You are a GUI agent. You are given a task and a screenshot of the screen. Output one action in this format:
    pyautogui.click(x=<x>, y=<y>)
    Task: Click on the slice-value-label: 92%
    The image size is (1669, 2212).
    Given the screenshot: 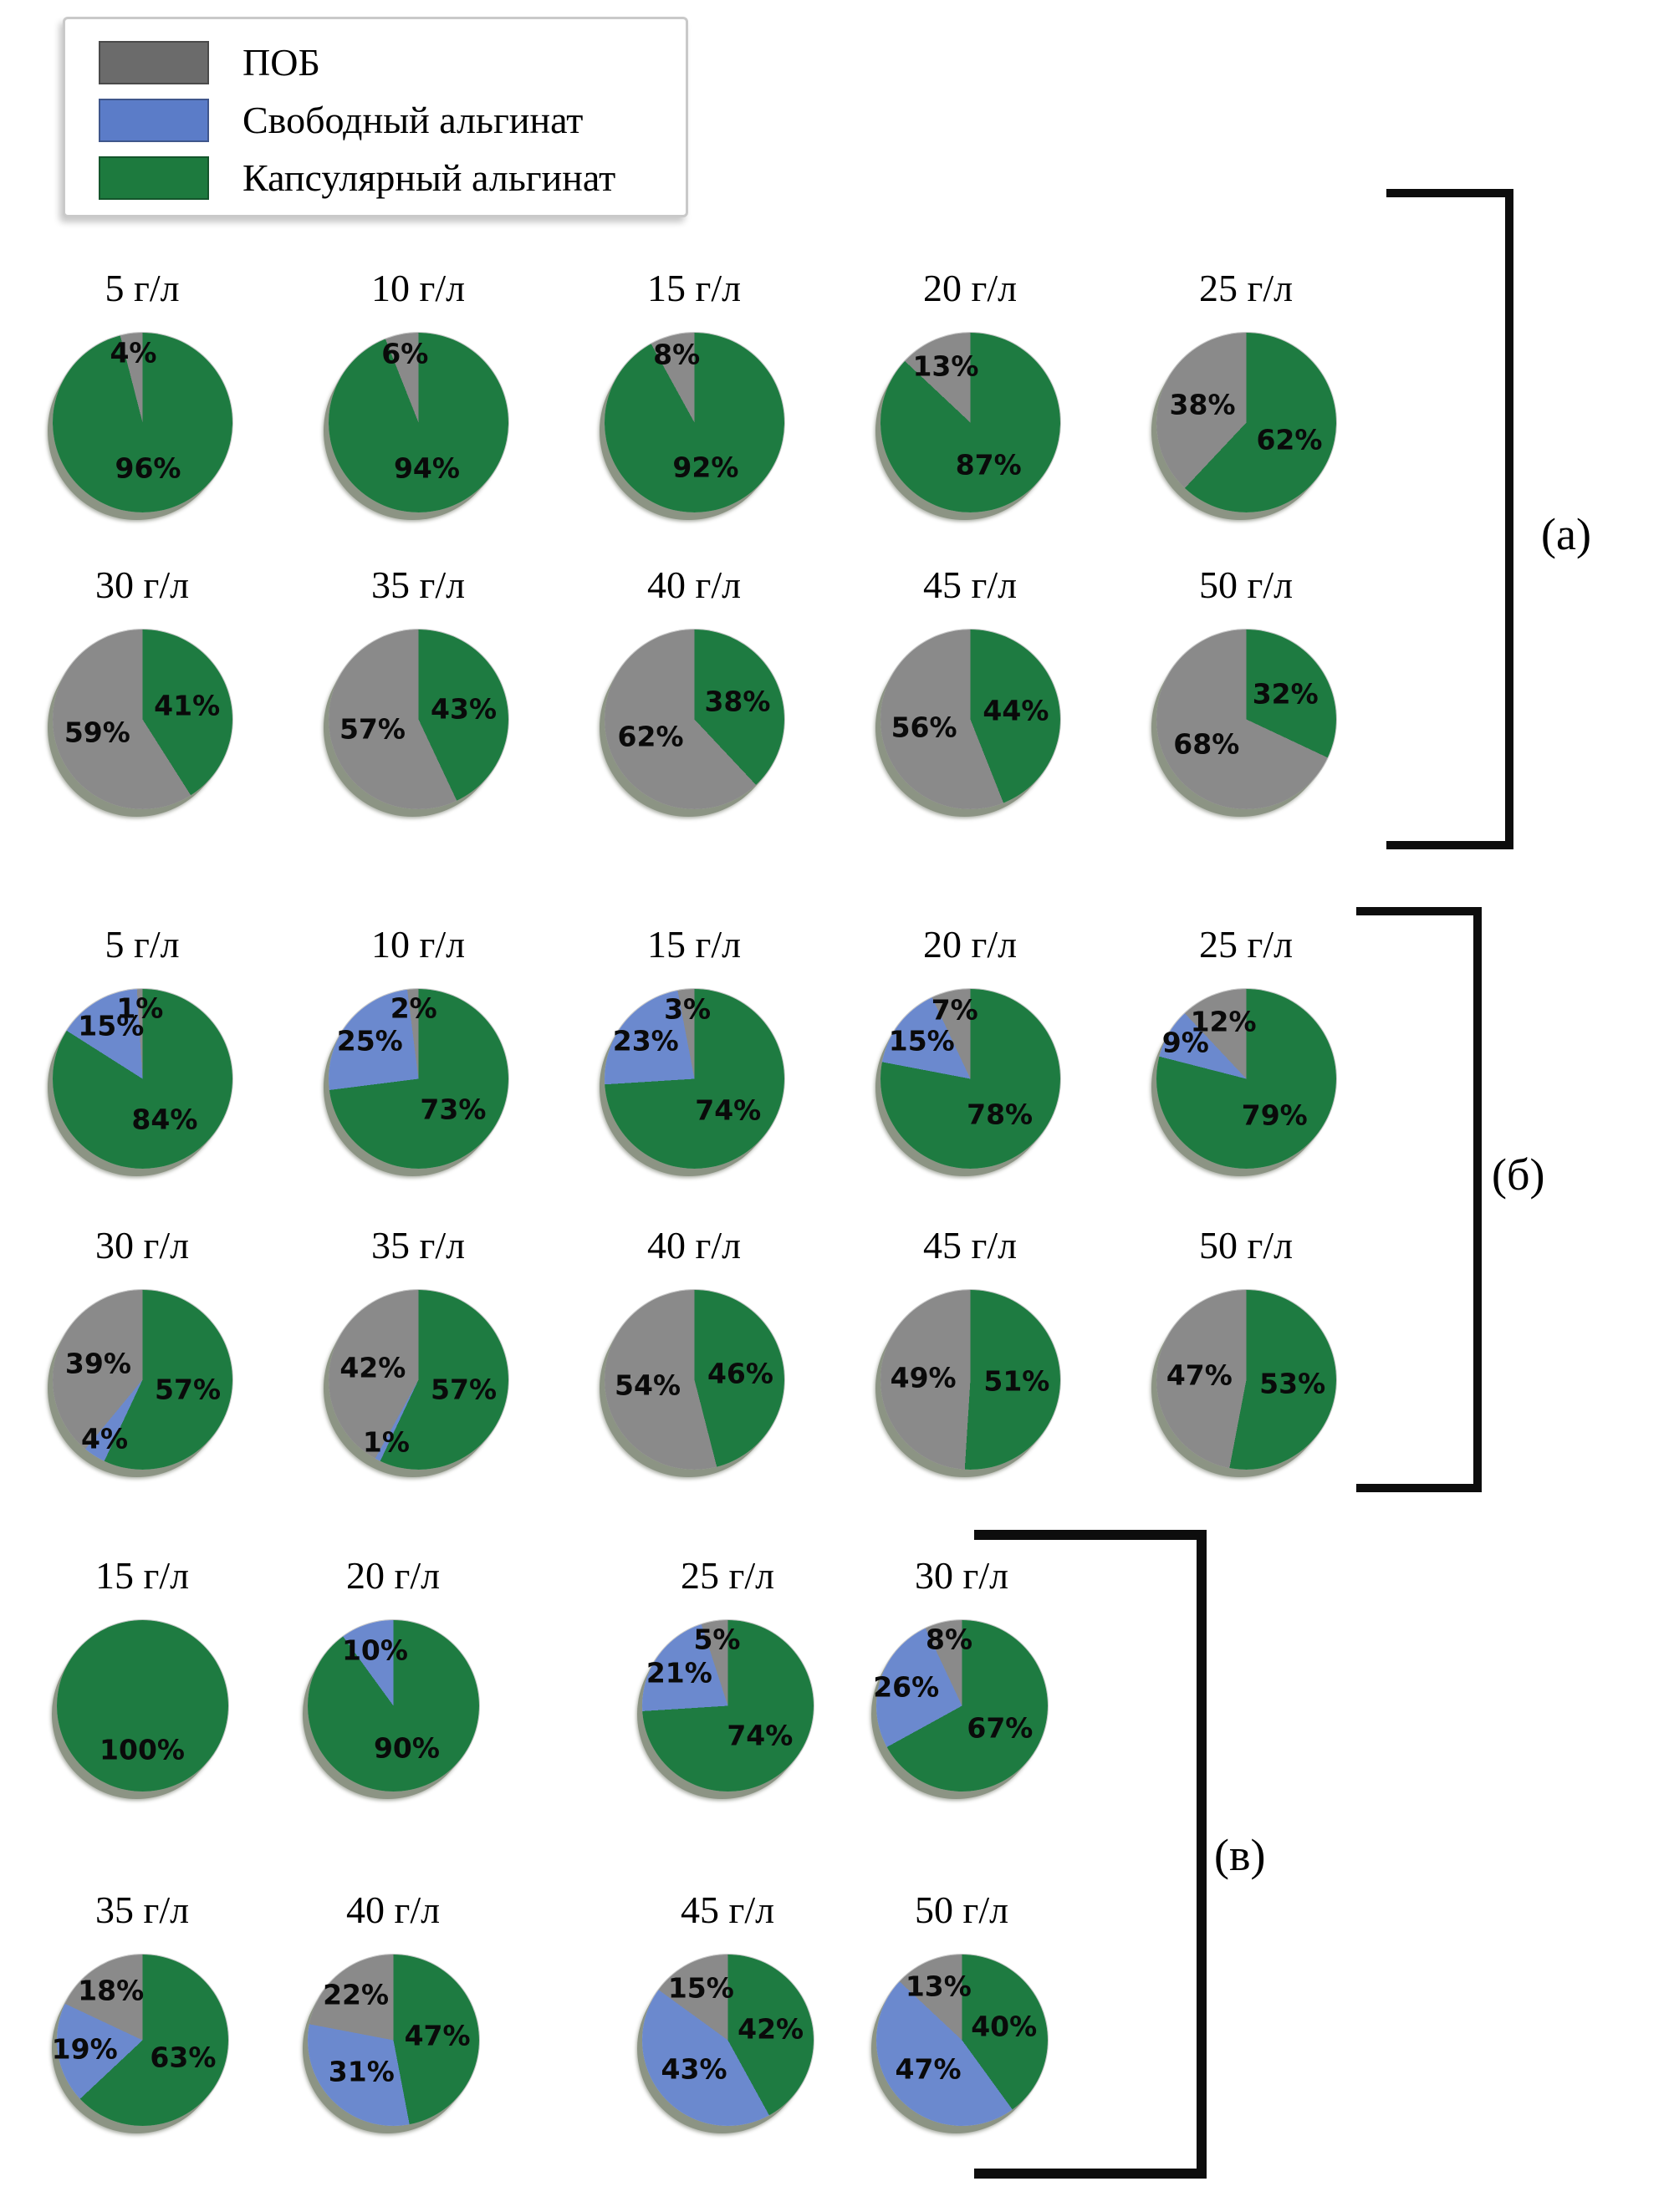 What is the action you would take?
    pyautogui.click(x=705, y=467)
    